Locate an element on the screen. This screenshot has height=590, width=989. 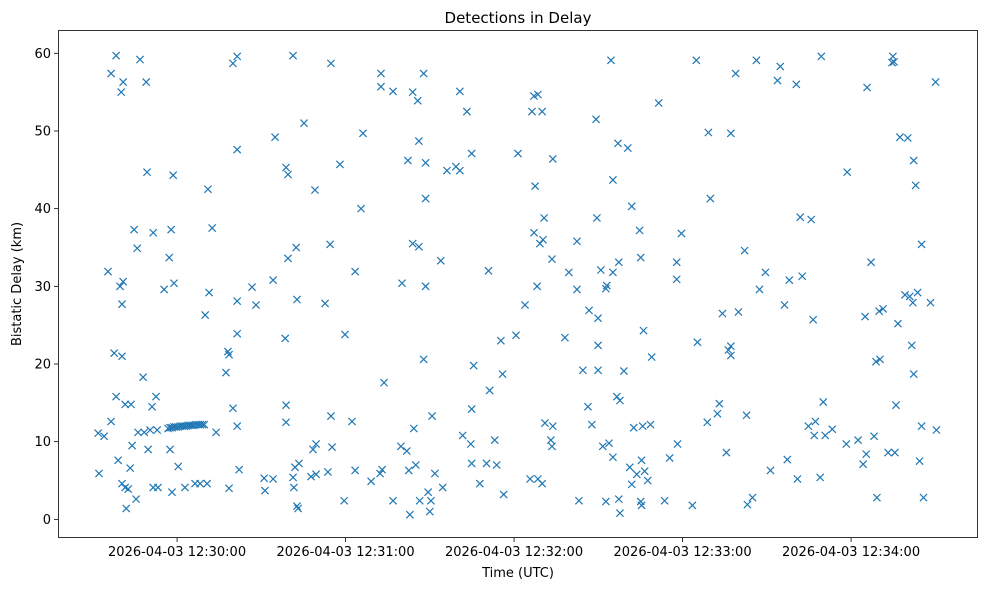
y-tick-label: 30 is located at coordinates (42, 287).